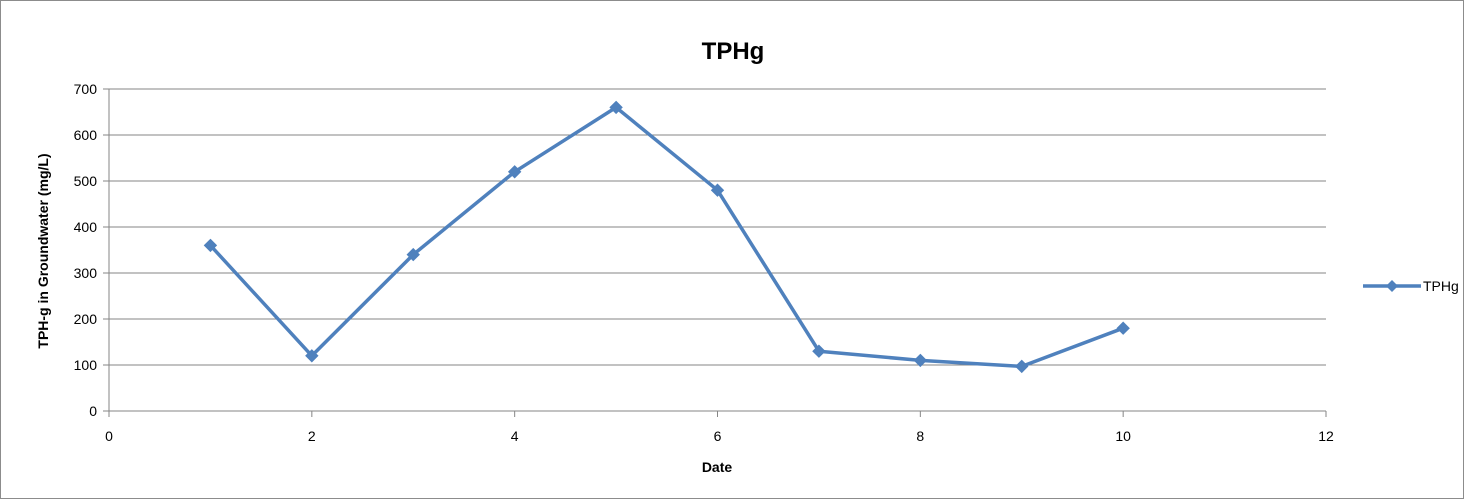 This screenshot has height=500, width=1464. I want to click on x-tick-label: 2, so click(312, 436).